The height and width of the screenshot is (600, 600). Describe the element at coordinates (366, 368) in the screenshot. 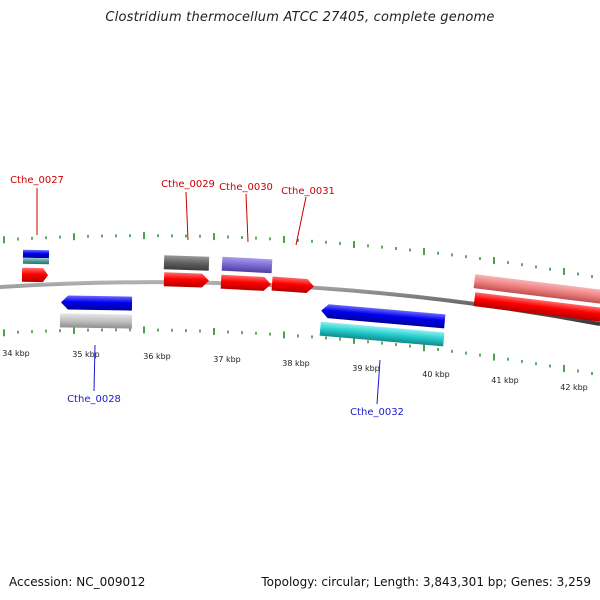

I see `scale-label-39-kbp: 39 kbp` at that location.